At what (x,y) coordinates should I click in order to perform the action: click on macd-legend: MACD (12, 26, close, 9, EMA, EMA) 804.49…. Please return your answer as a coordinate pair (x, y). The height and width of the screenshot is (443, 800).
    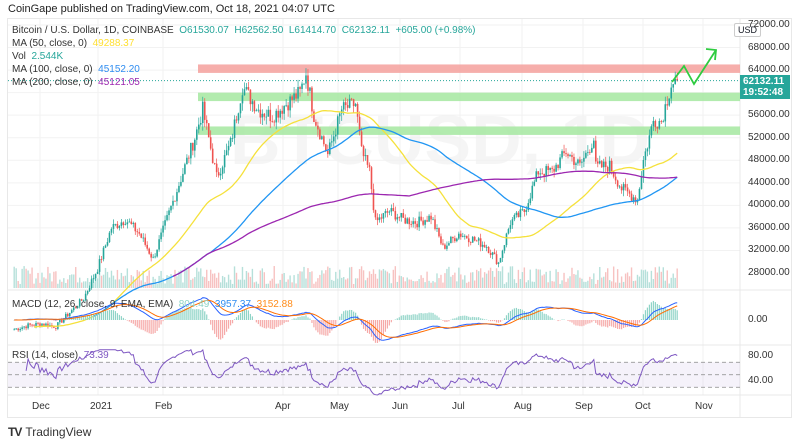
    Looking at the image, I should click on (152, 304).